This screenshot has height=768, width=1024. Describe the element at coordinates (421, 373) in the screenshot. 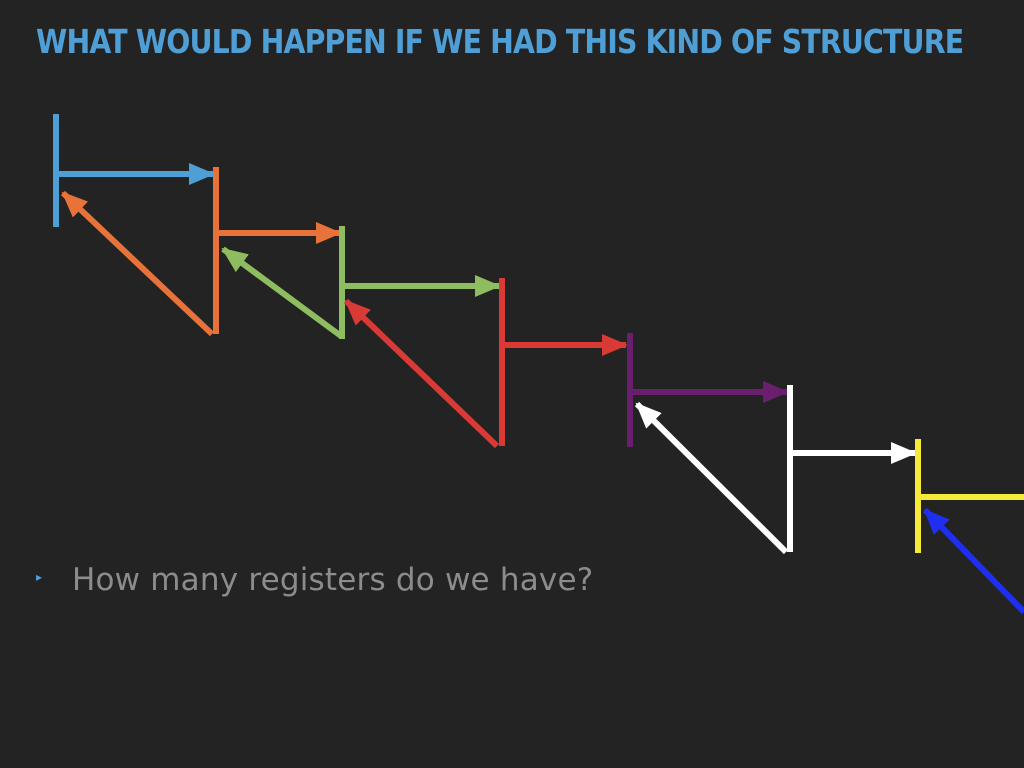

I see `frame-4-return-arrow` at that location.